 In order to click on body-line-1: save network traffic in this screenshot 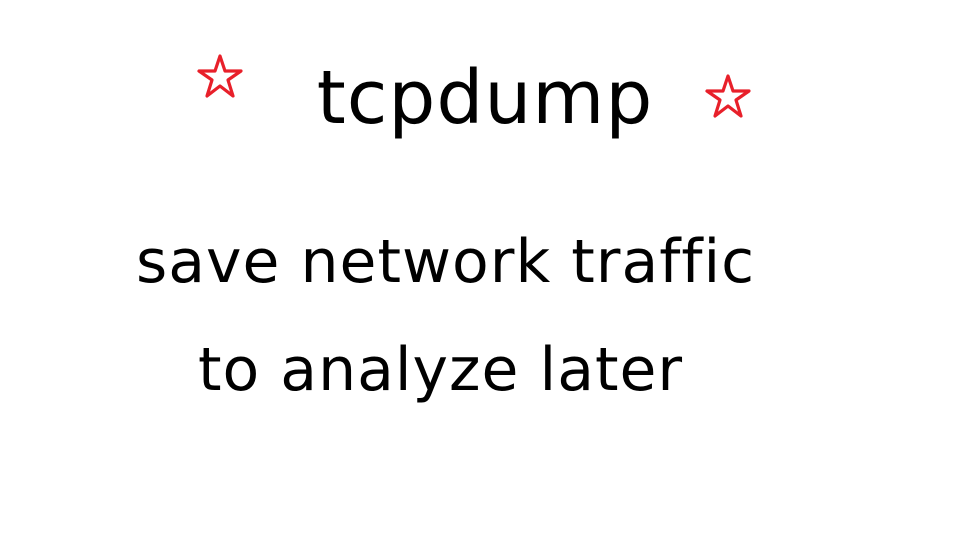, I will do `click(446, 262)`.